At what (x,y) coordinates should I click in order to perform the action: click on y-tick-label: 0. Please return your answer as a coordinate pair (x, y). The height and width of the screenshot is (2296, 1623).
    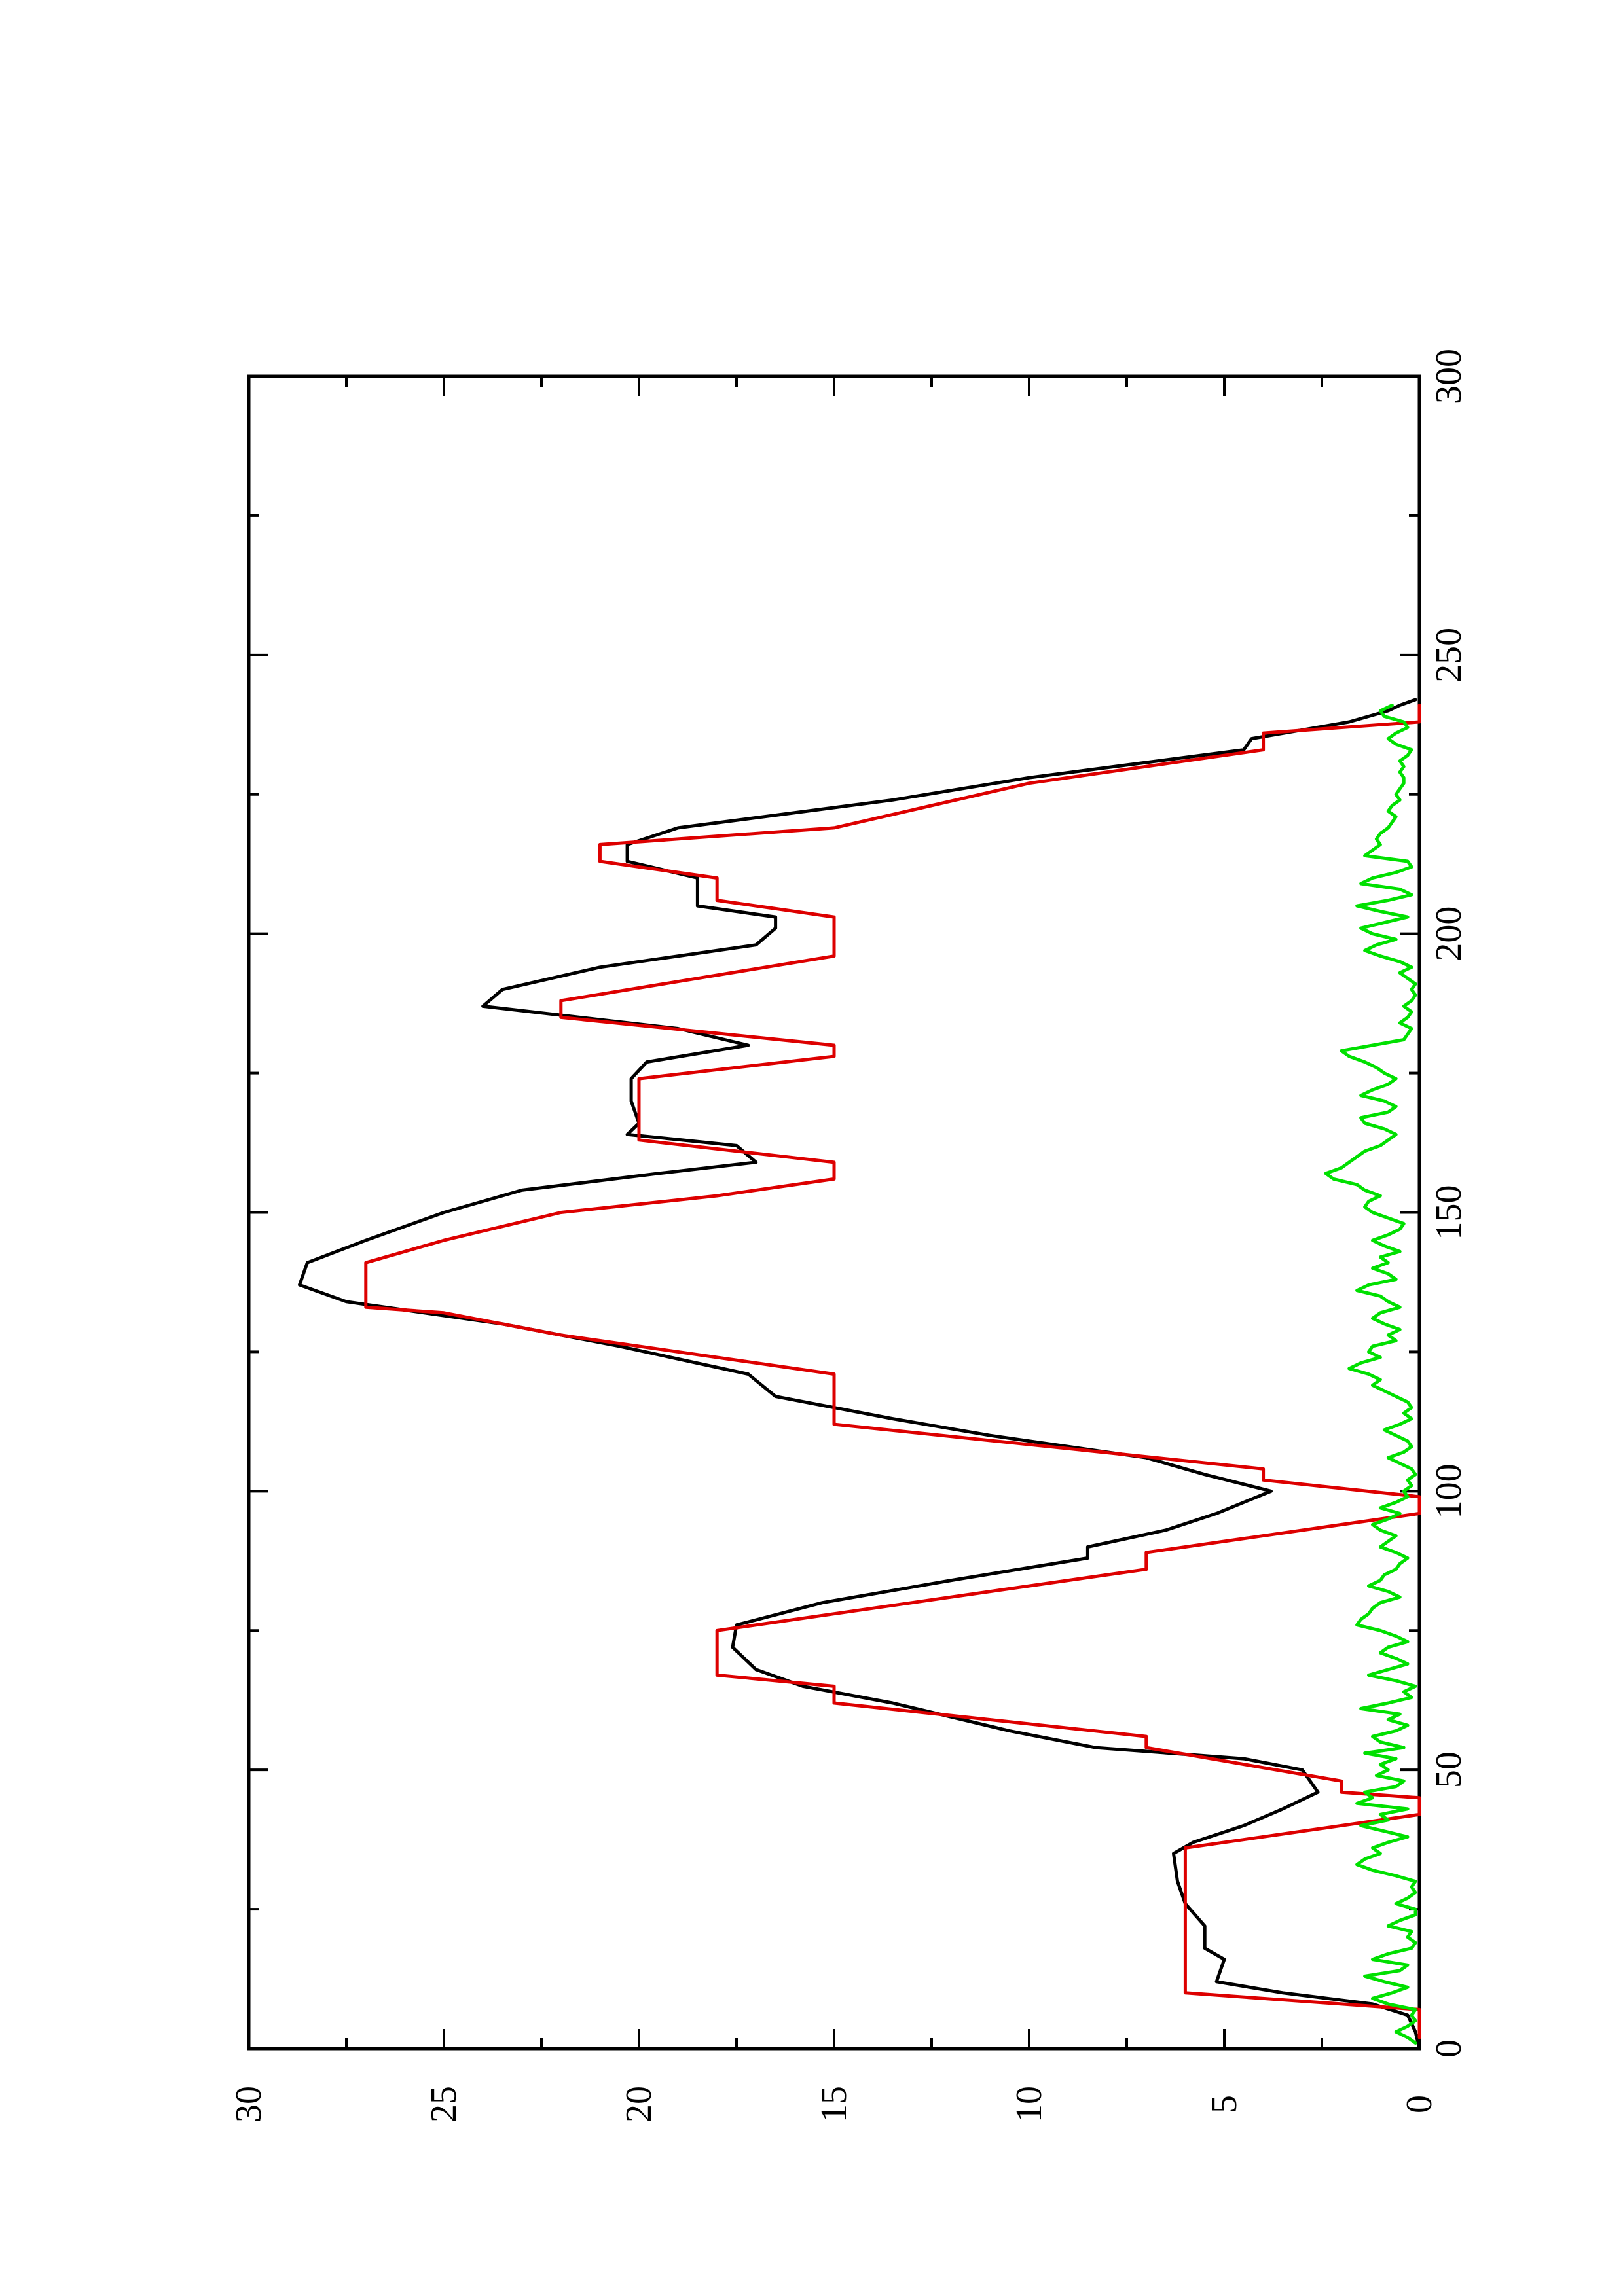
    Looking at the image, I should click on (1419, 2104).